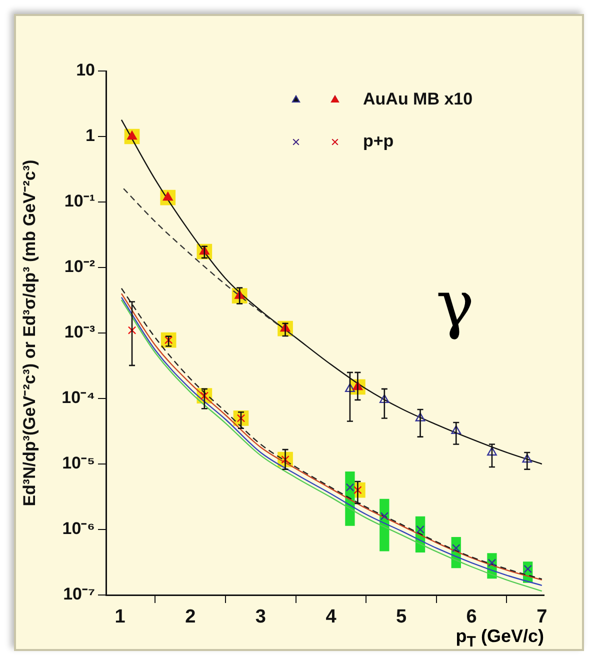 The image size is (590, 657). I want to click on x-tick-label: 3, so click(260, 617).